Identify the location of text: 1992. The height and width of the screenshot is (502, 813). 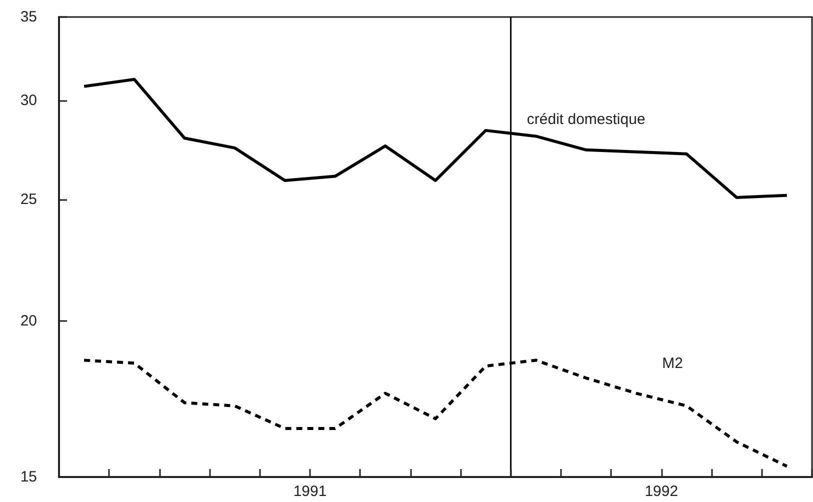
(661, 491).